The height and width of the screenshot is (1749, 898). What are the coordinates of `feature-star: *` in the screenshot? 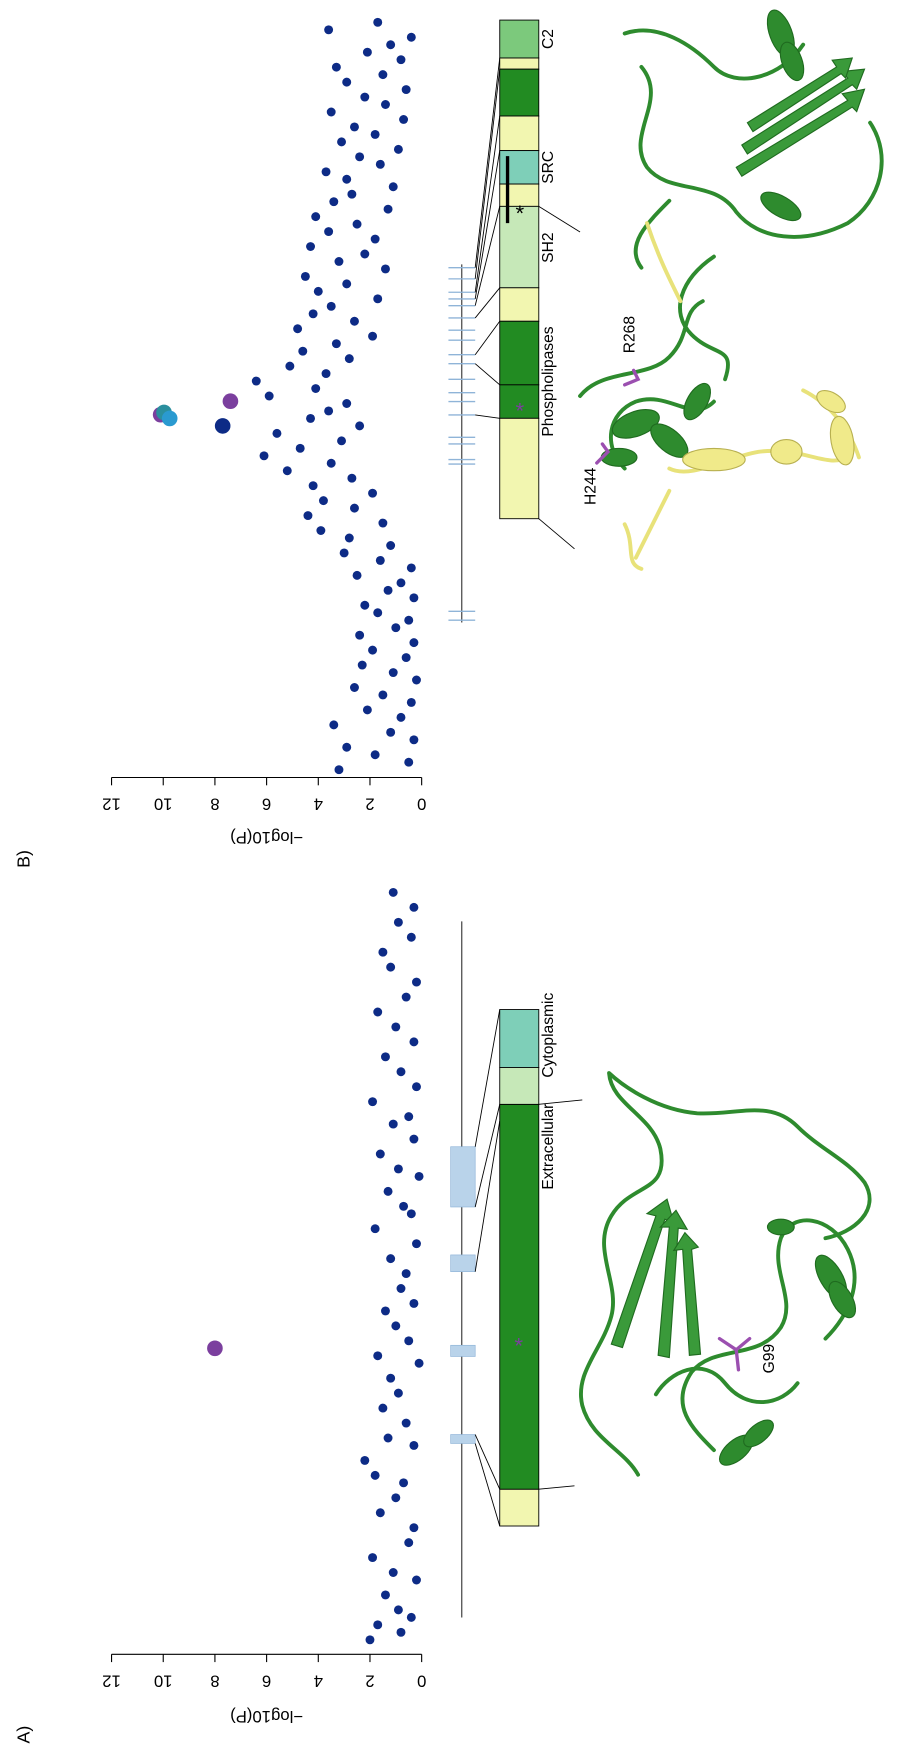 It's located at (519, 213).